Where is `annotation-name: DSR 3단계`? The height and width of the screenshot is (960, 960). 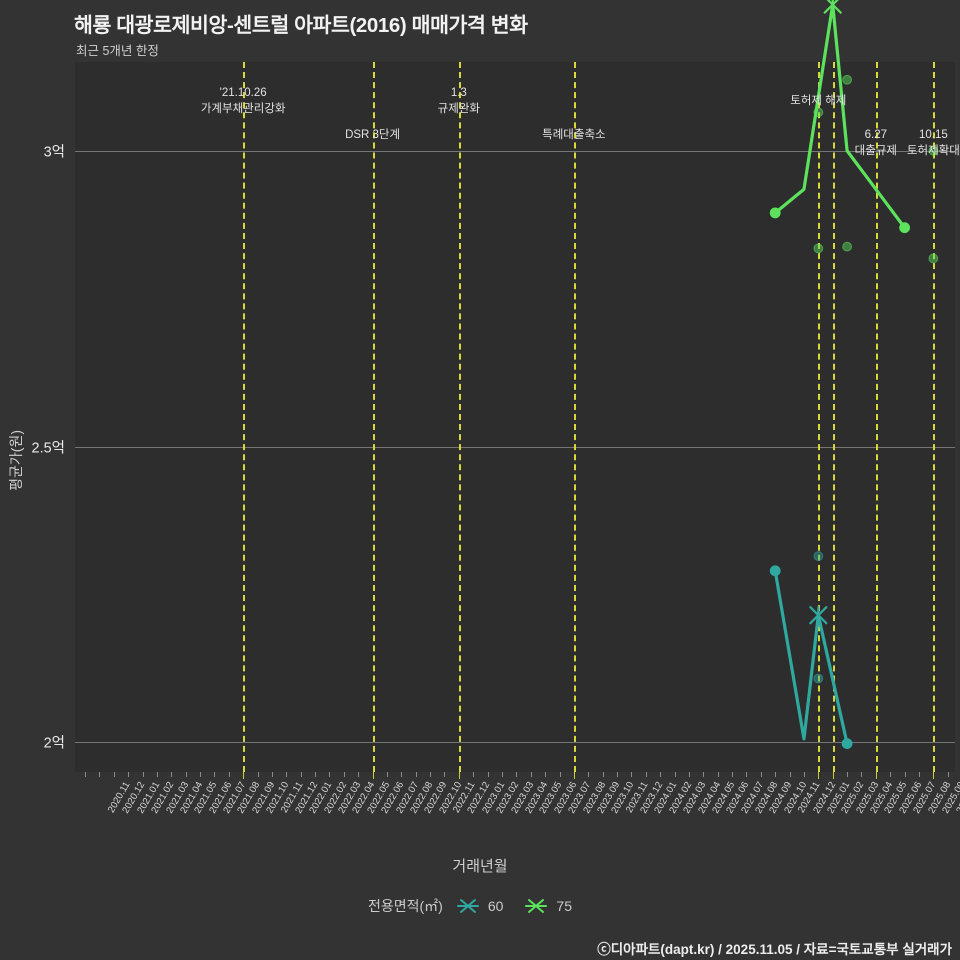 annotation-name: DSR 3단계 is located at coordinates (373, 135).